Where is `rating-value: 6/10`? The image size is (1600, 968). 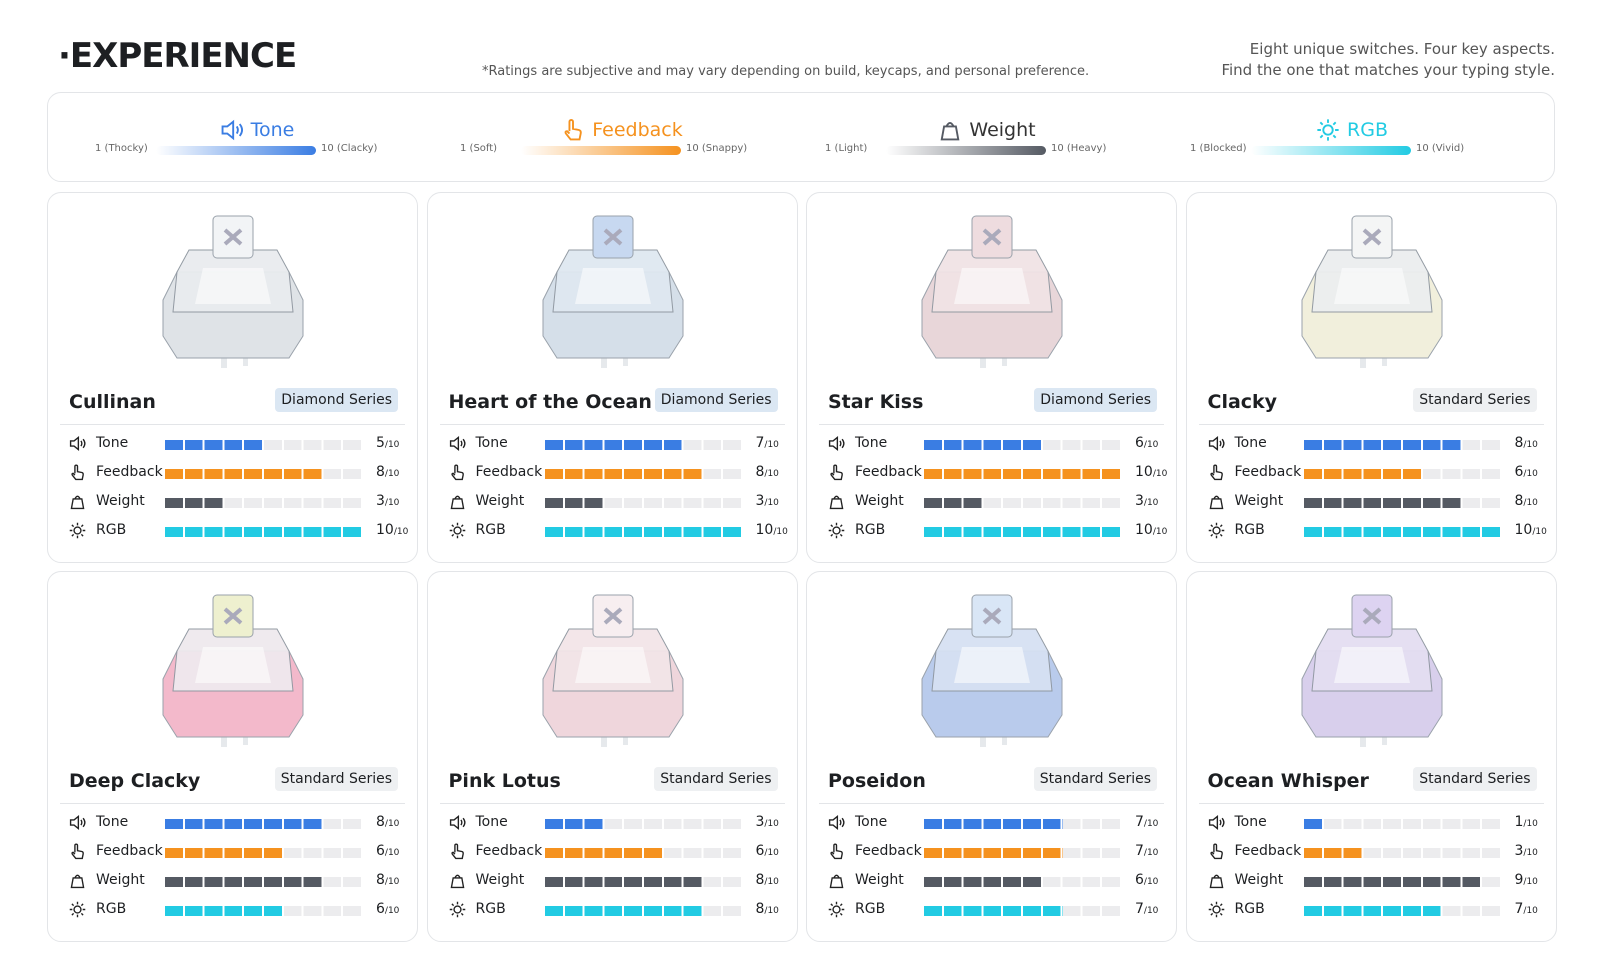
rating-value: 6/10 is located at coordinates (767, 851).